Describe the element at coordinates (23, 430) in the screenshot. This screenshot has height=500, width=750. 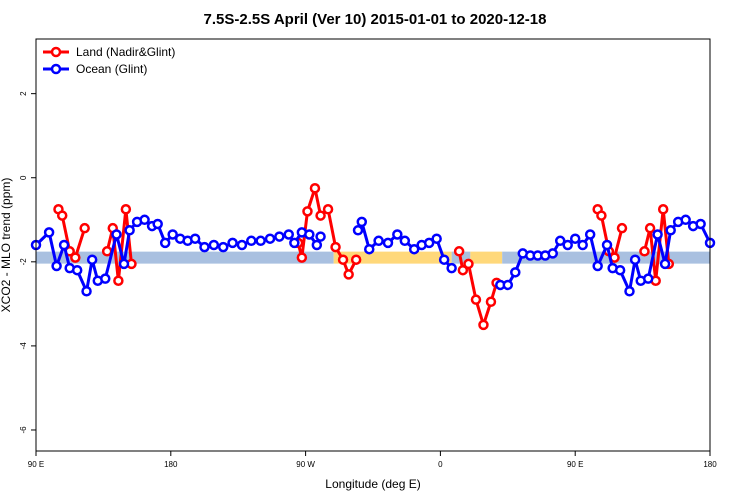
I see `y-tick-label: -6` at that location.